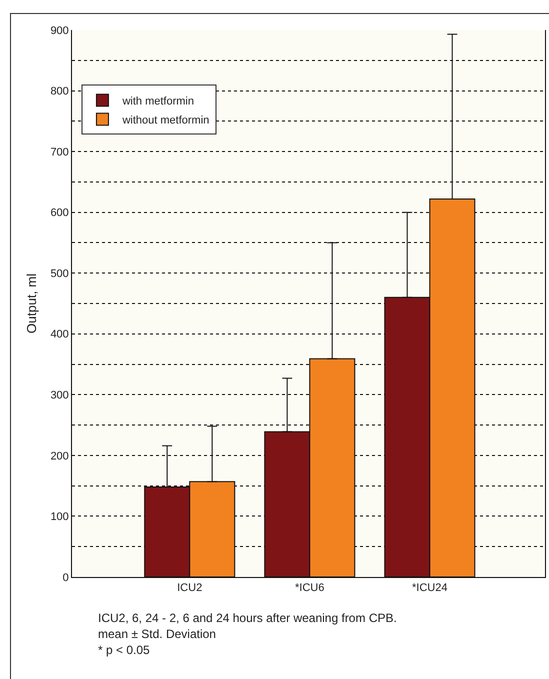 Image resolution: width=549 pixels, height=679 pixels. Describe the element at coordinates (59, 30) in the screenshot. I see `y-tick-label: 900` at that location.